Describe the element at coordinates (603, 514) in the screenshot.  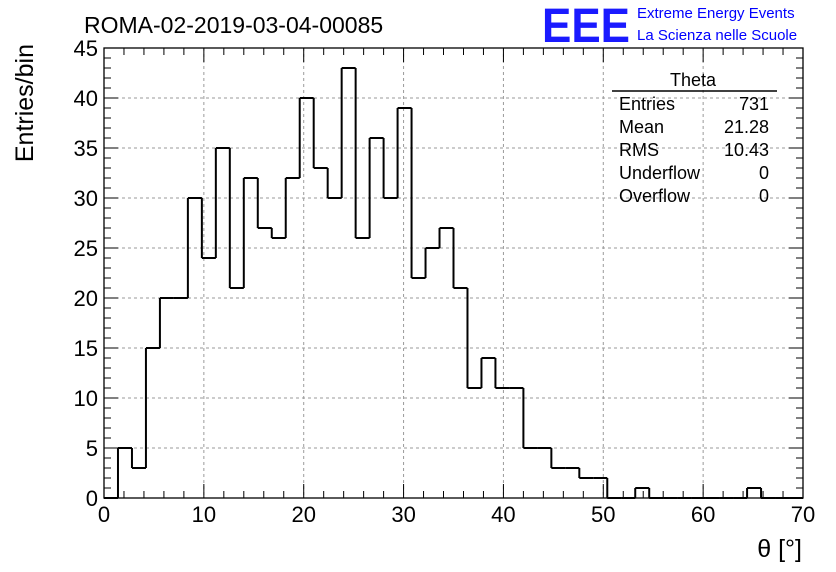
I see `x-tick-label: 50` at that location.